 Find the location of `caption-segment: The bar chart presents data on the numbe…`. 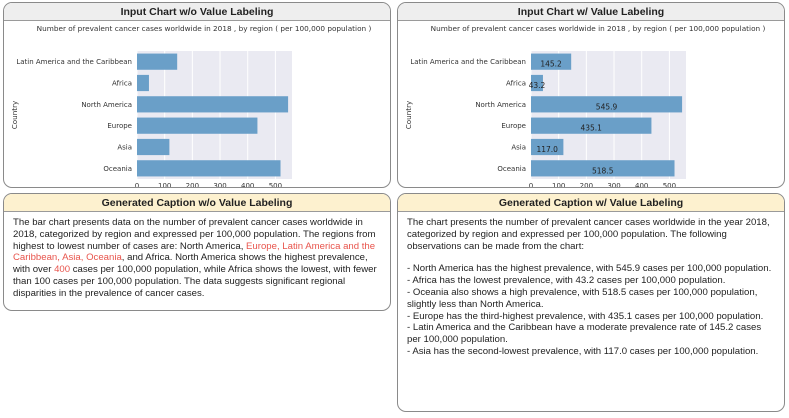

caption-segment: The bar chart presents data on the numbe… is located at coordinates (194, 234).